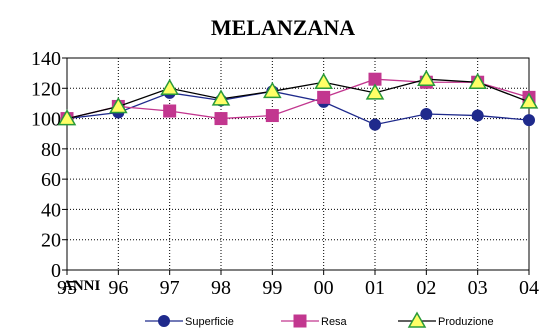 The image size is (542, 330). I want to click on legend-label: Resa, so click(334, 322).